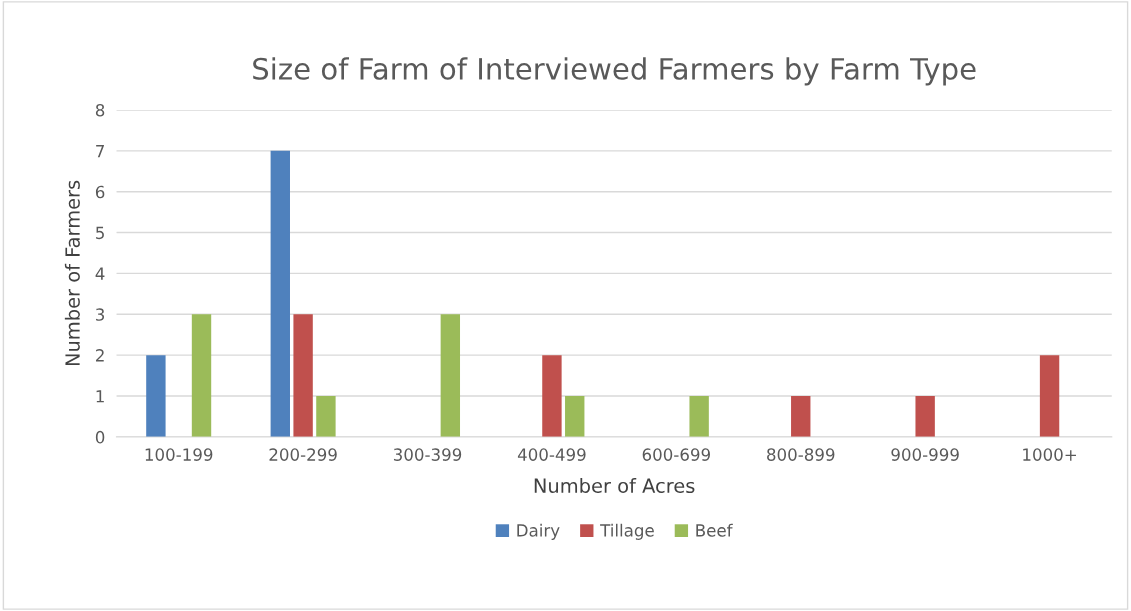 The width and height of the screenshot is (1131, 611). Describe the element at coordinates (551, 454) in the screenshot. I see `x-tick-label: 400-499` at that location.